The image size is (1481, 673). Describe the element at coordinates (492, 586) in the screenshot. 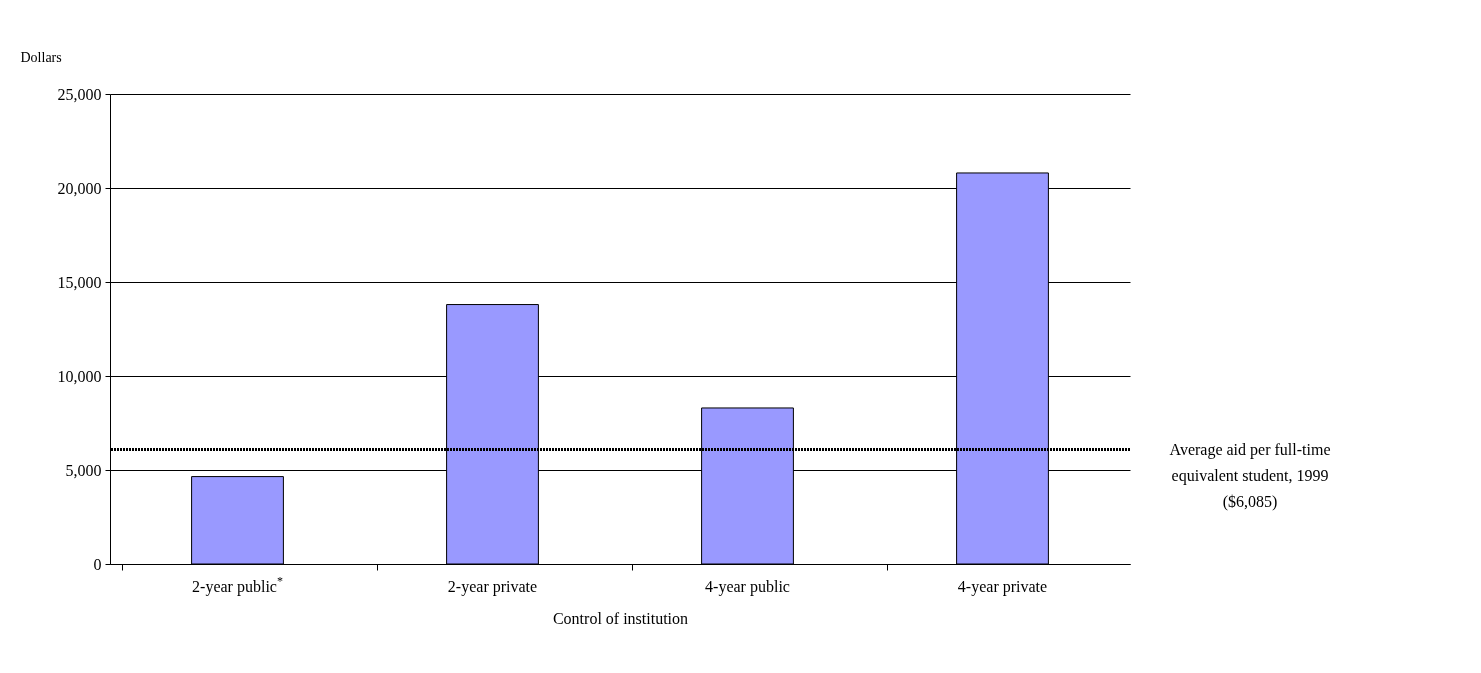

I see `x-tick-label: 2-year private` at that location.